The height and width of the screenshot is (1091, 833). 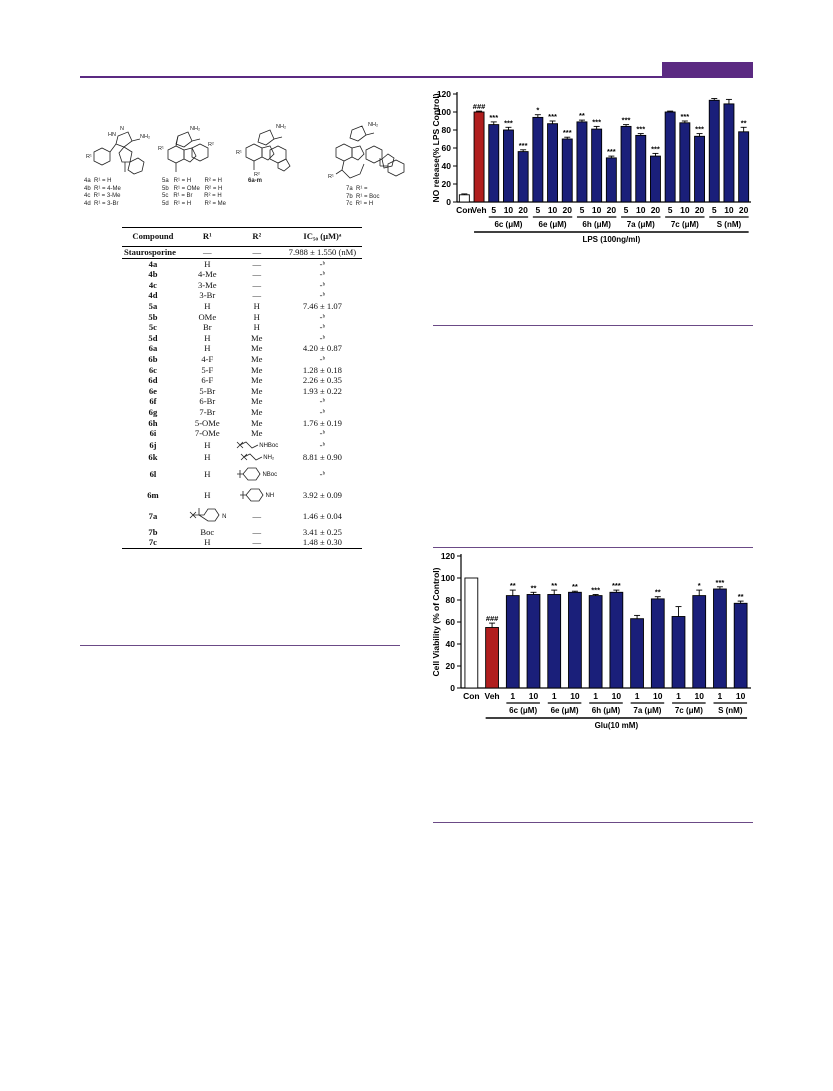 I want to click on svg-text: R¹, so click(x=161, y=149).